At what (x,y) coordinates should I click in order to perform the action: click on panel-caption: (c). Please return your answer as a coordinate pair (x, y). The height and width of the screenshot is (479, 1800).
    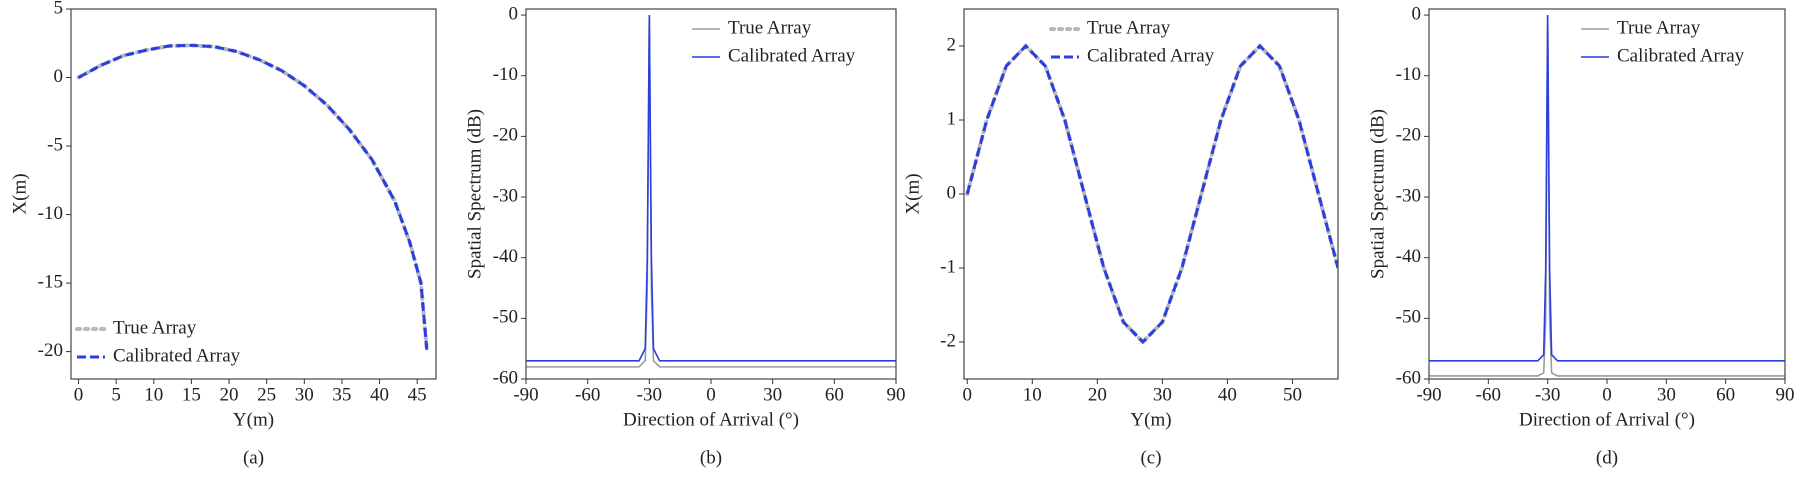
    Looking at the image, I should click on (1150, 457).